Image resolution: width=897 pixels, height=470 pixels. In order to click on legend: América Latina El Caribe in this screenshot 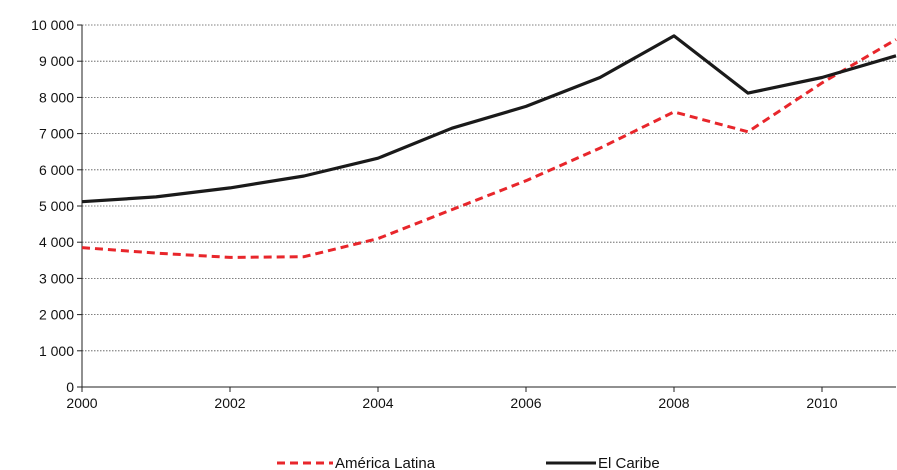, I will do `click(468, 462)`.